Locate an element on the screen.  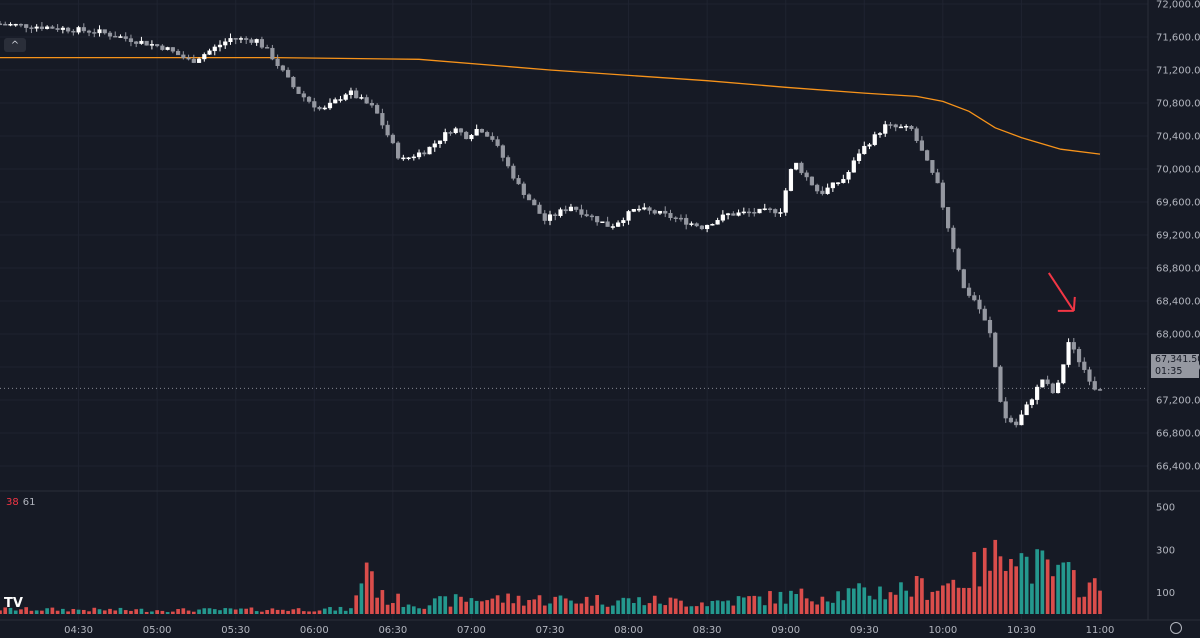
y-tick-label-5: 70,000.00 is located at coordinates (1178, 170).